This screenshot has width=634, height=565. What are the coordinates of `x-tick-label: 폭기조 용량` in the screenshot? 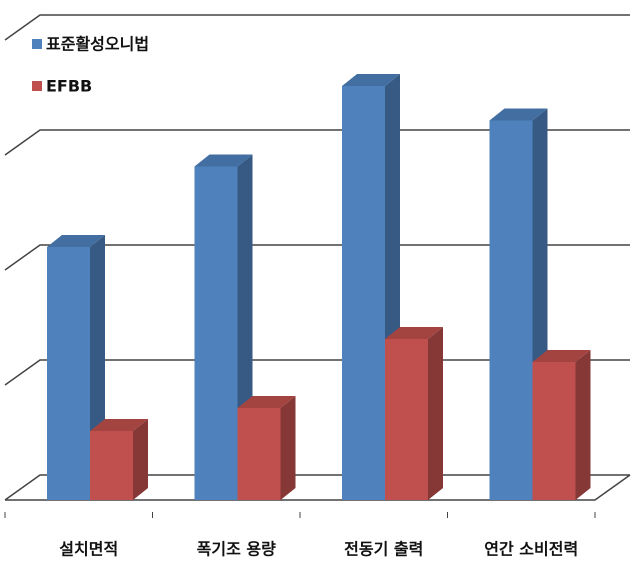 It's located at (236, 549).